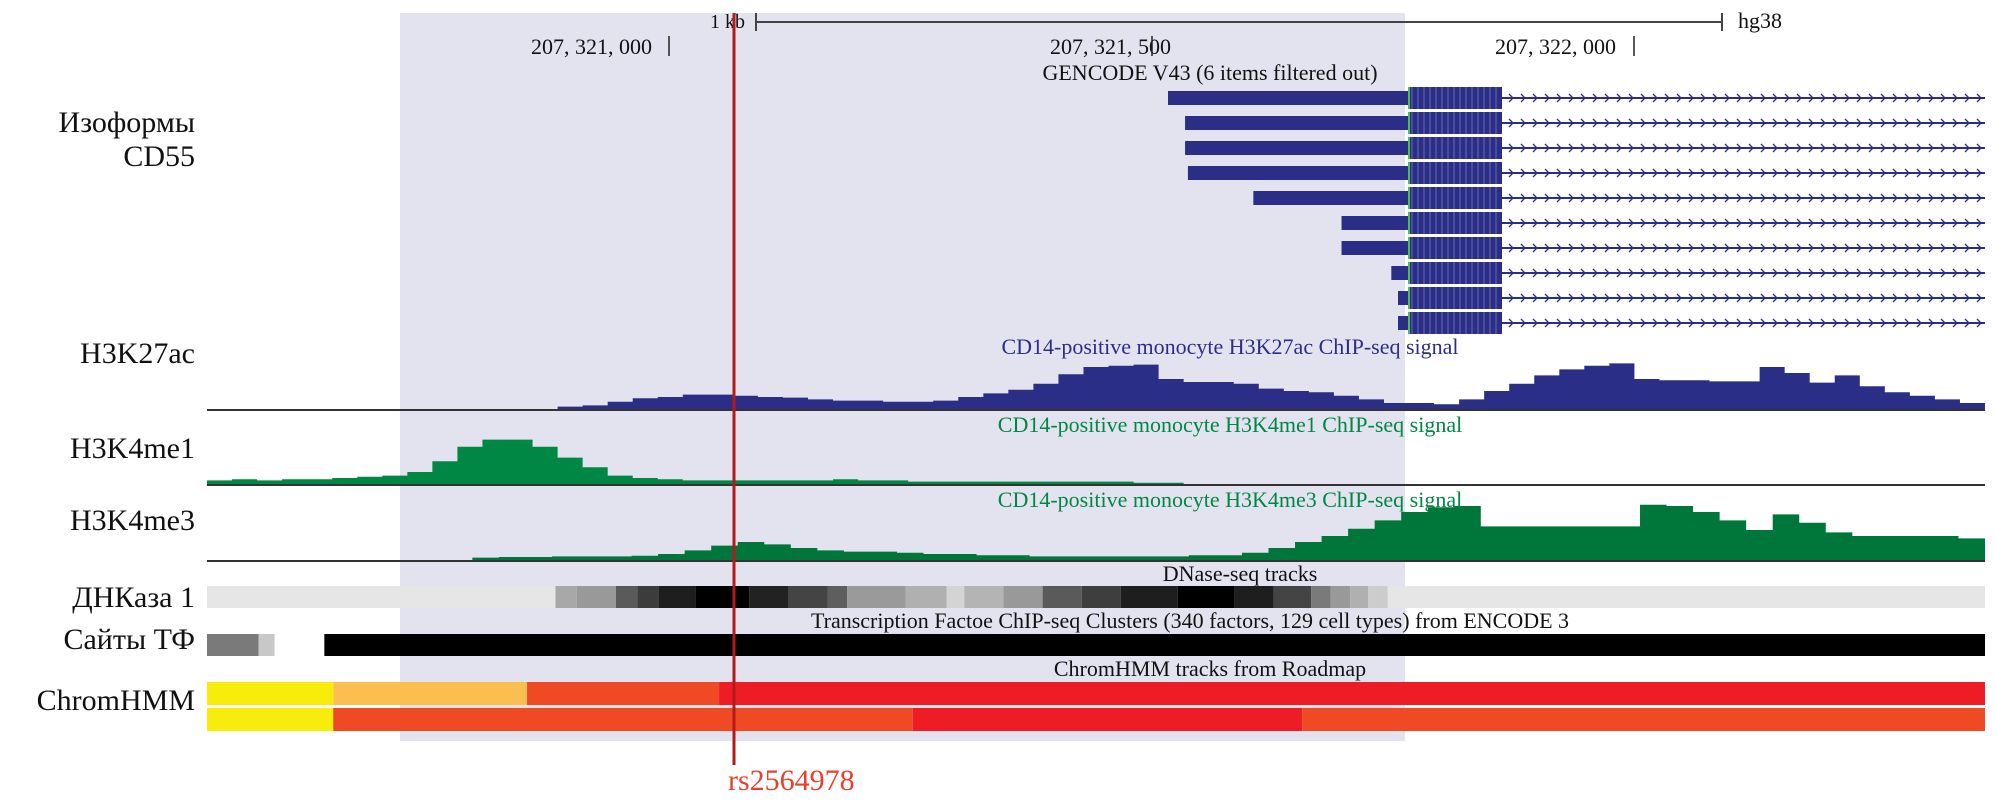 The image size is (1995, 807). I want to click on tf-cluster-segment, so click(1154, 645).